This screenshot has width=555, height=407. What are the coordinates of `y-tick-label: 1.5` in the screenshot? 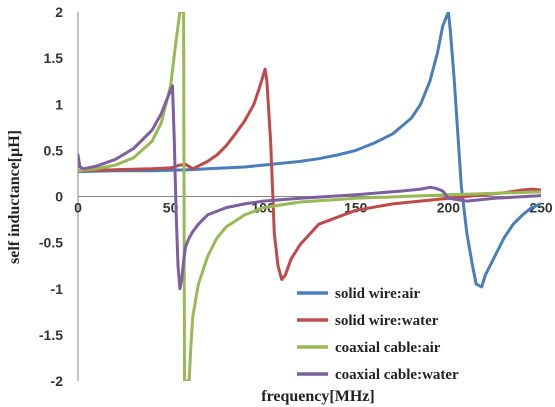 It's located at (54, 58).